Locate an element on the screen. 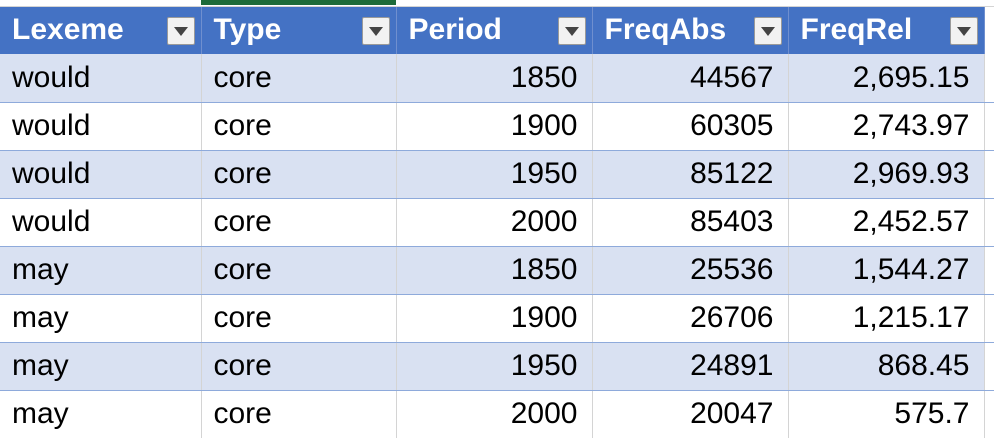  table-row: may core 1950 24891 868.45 is located at coordinates (497, 366).